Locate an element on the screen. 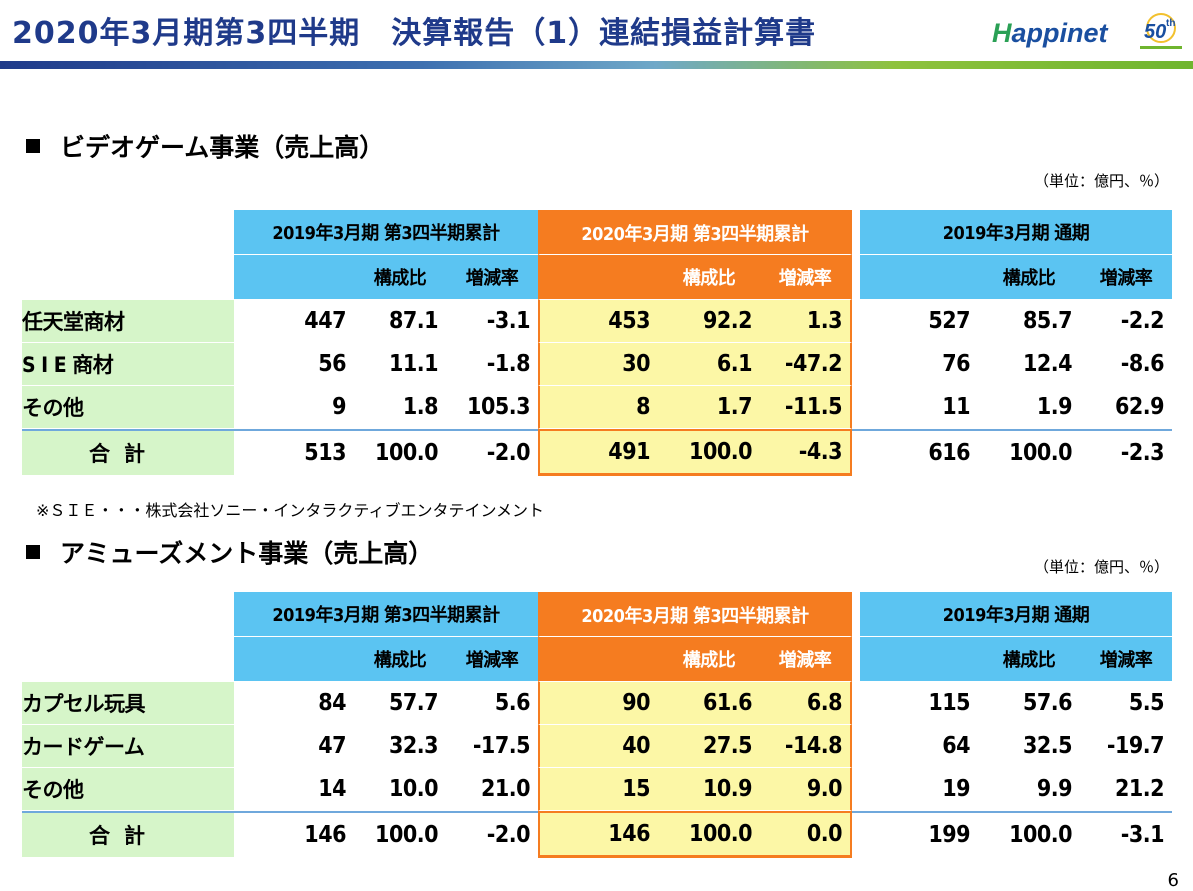 The width and height of the screenshot is (1193, 891). cell: 40 is located at coordinates (598, 746).